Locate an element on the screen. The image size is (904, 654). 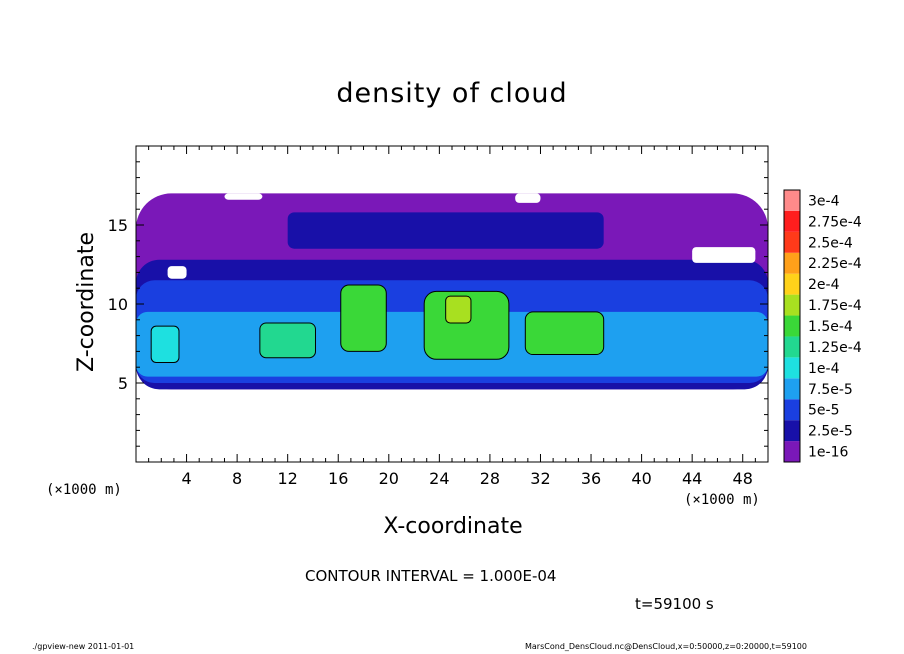
y-tick-label-10: 10 is located at coordinates (118, 304).